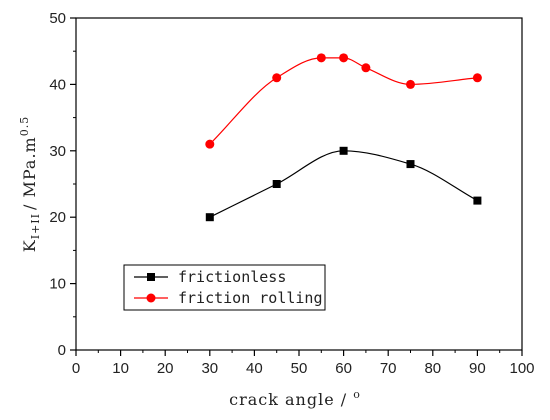 The width and height of the screenshot is (550, 420). Describe the element at coordinates (57, 18) in the screenshot. I see `y-tick-label: 50` at that location.